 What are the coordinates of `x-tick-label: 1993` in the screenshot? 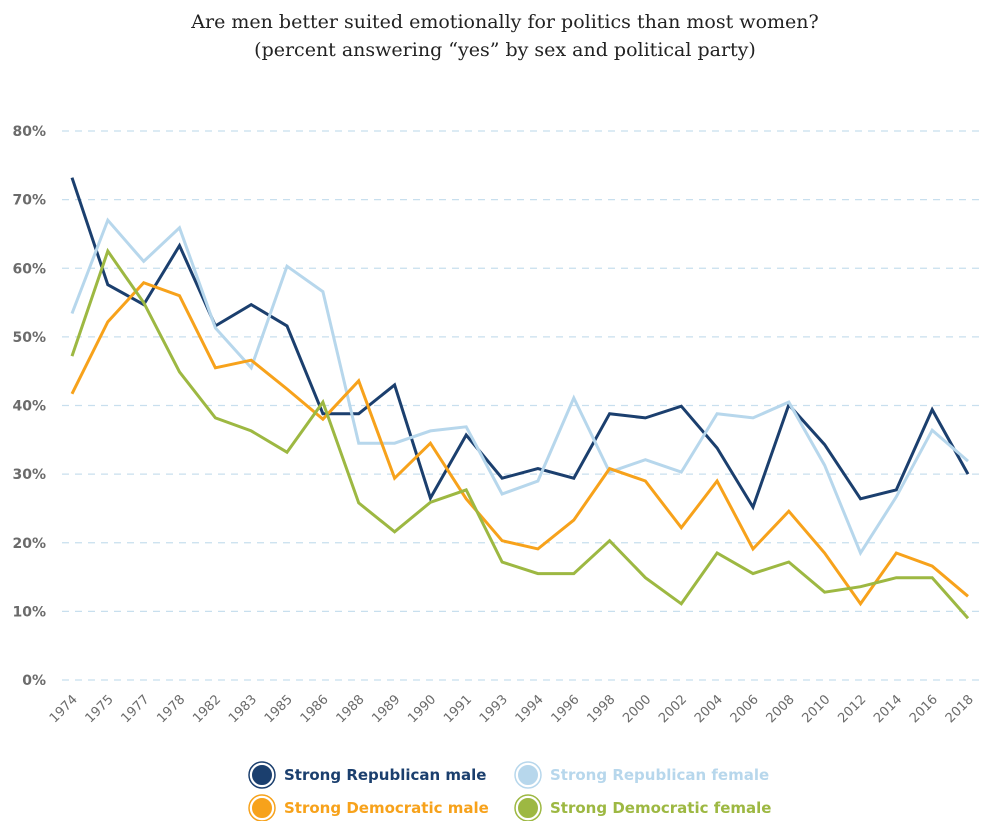 It's located at (494, 709).